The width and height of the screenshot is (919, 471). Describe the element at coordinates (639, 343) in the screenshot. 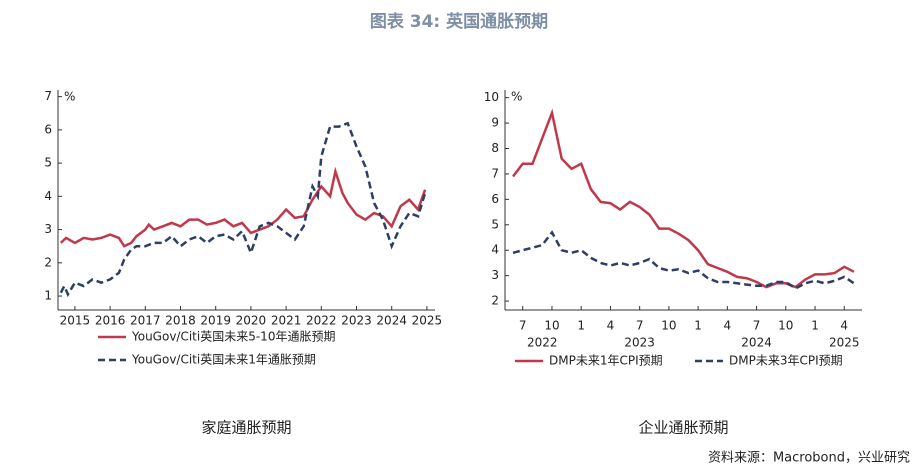

I see `year-label: 2023` at that location.